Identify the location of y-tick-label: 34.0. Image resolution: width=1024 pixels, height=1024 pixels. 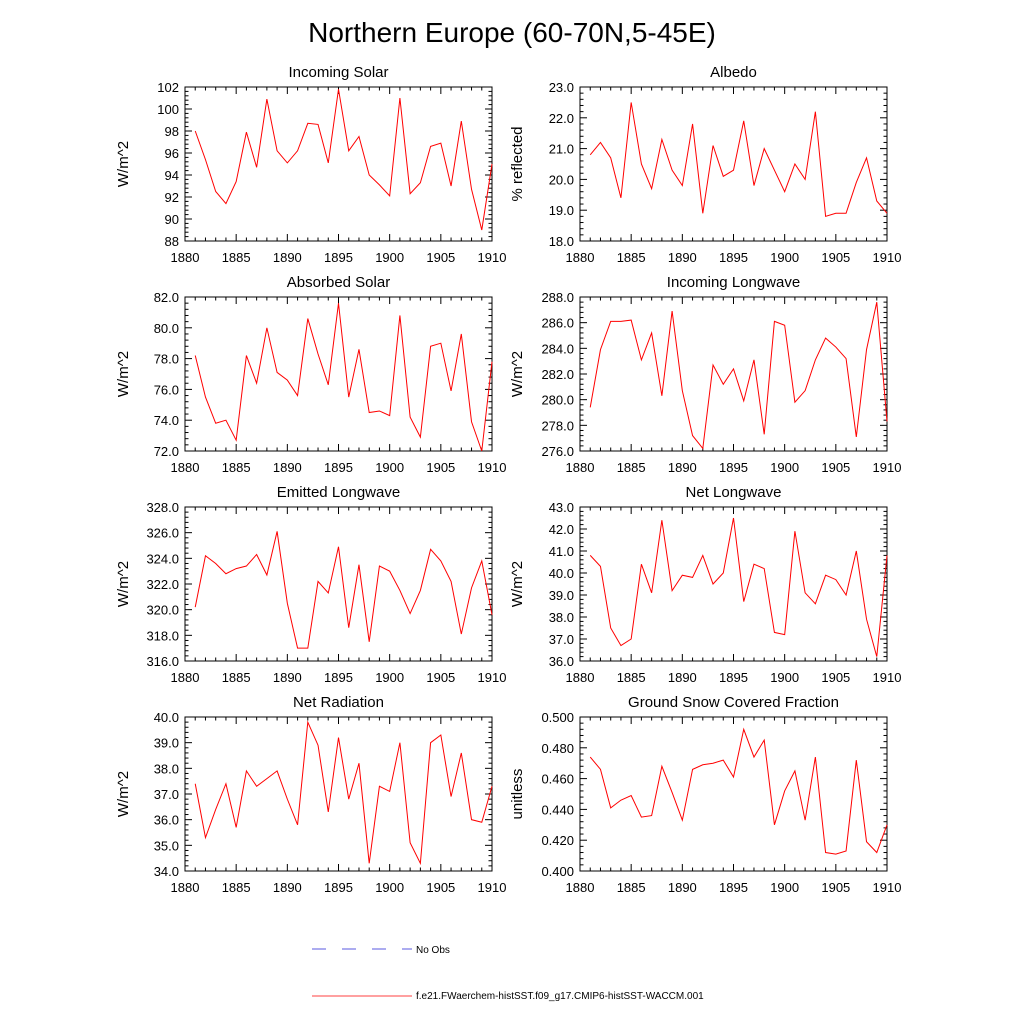
(166, 871).